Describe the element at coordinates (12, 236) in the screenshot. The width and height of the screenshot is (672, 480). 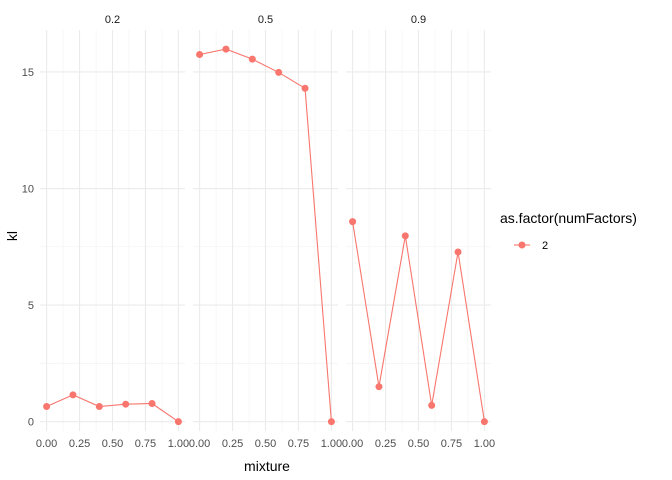
I see `y-axis-title: kl` at that location.